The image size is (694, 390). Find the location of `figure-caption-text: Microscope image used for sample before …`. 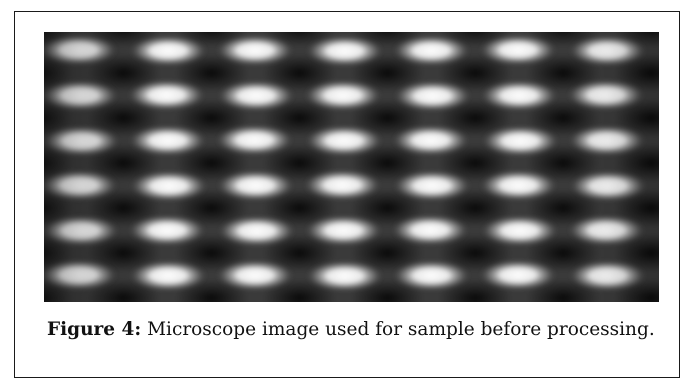

figure-caption-text: Microscope image used for sample before … is located at coordinates (398, 329).